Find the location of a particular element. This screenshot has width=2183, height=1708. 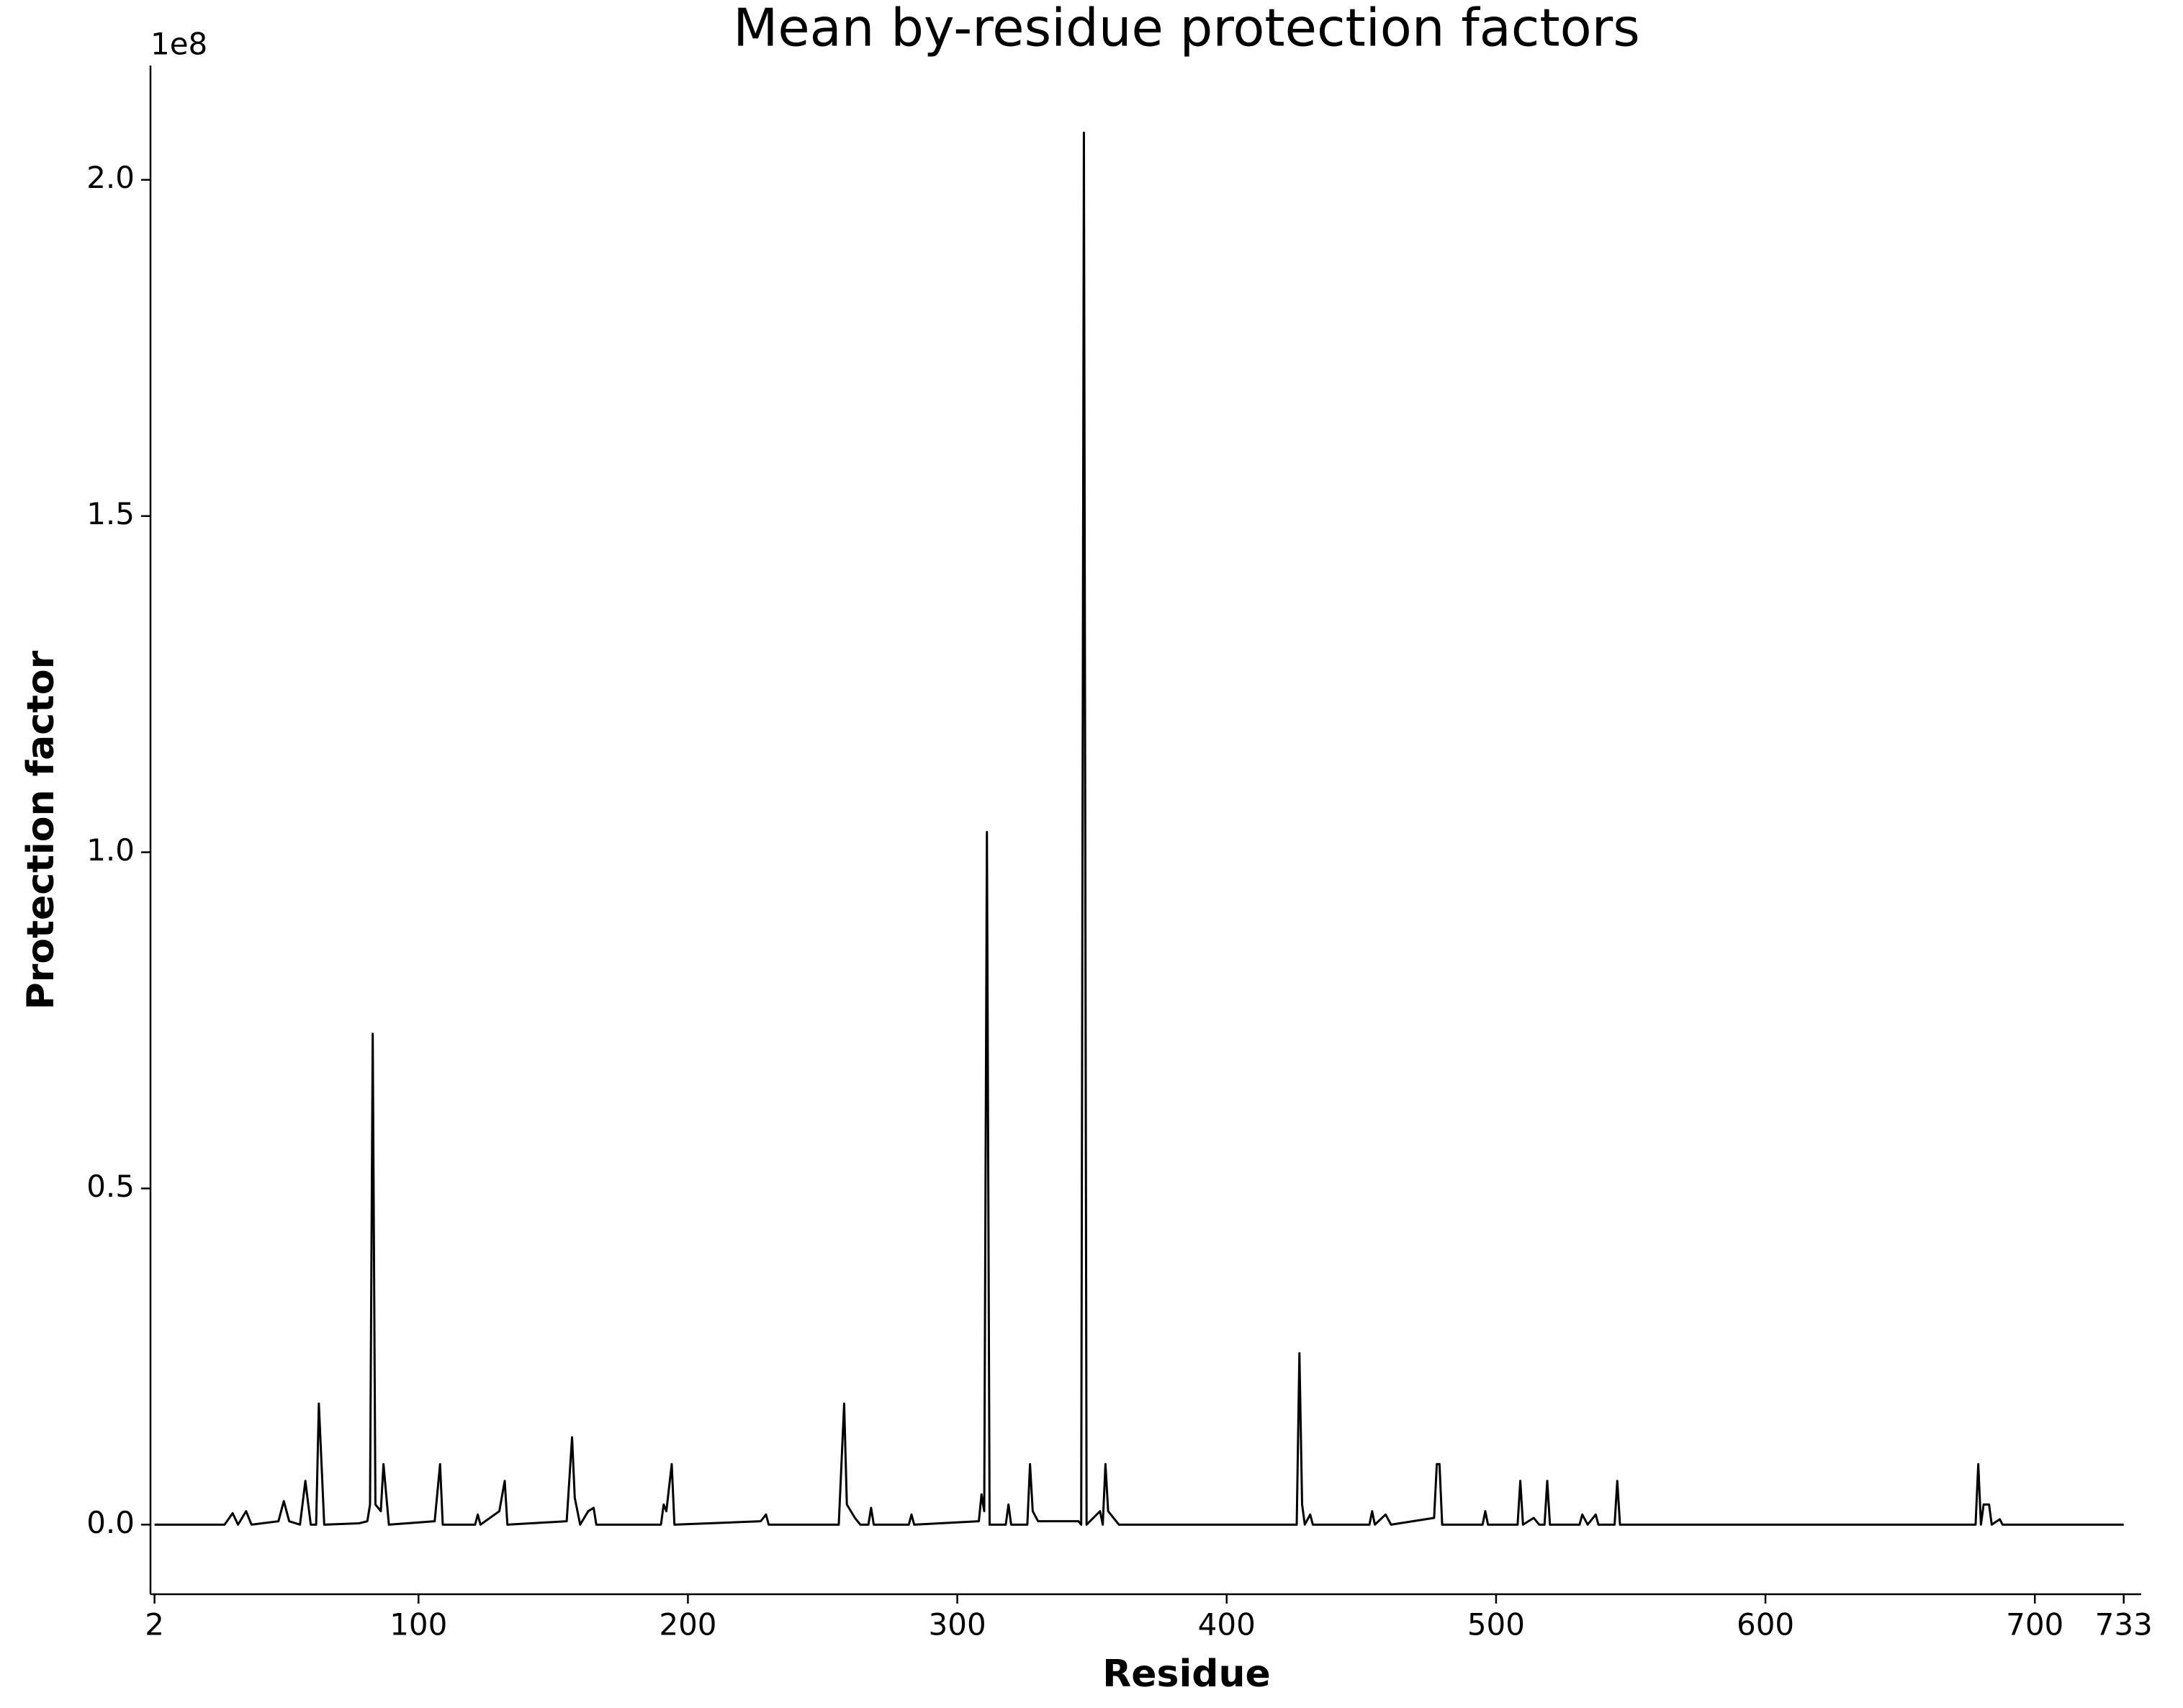

y-tick-label: 2.0 is located at coordinates (110, 177).